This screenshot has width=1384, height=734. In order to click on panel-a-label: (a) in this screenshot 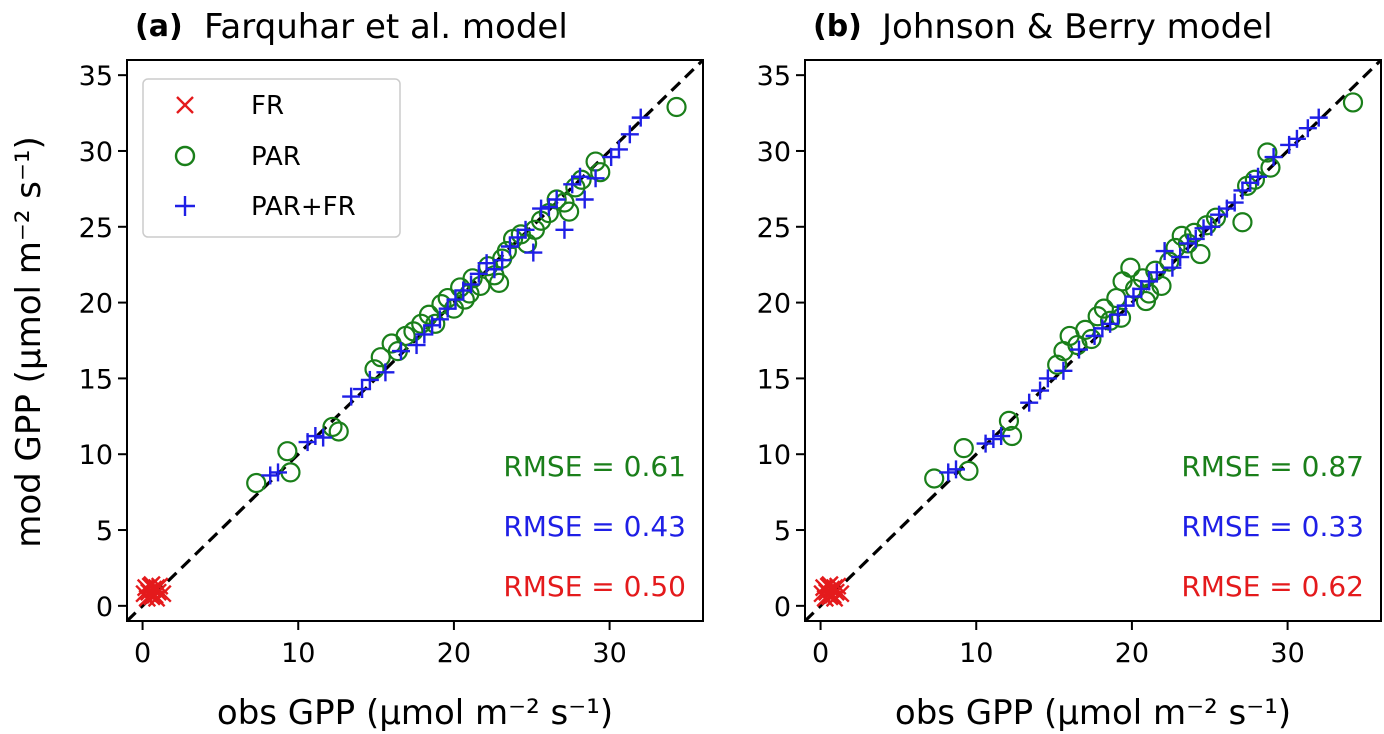, I will do `click(159, 26)`.